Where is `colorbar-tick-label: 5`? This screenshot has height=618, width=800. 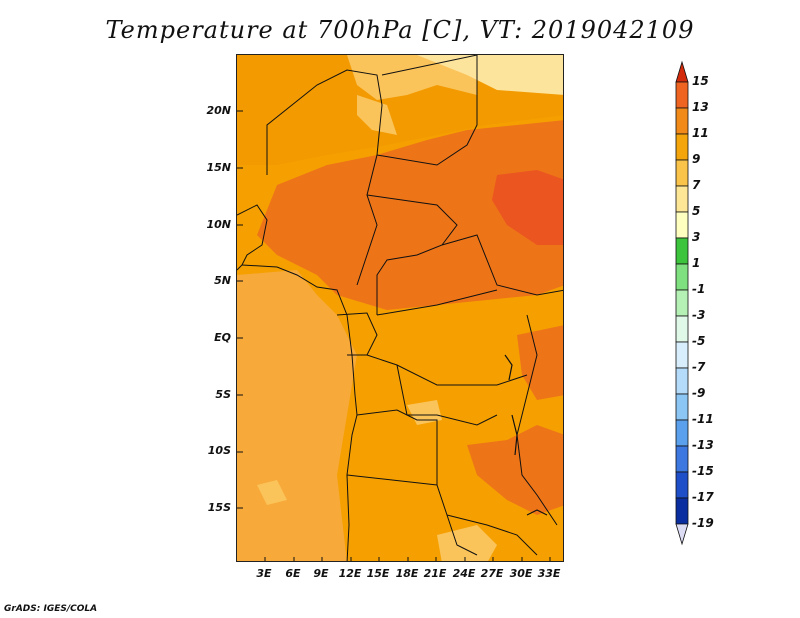
colorbar-tick-label: 5 is located at coordinates (696, 211).